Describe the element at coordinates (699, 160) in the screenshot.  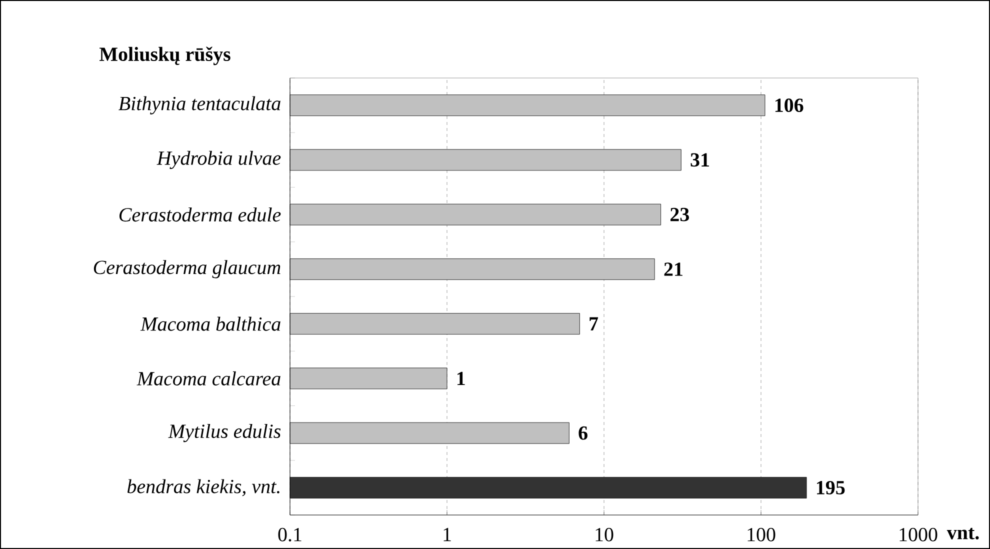
I see `data-label: 31` at that location.